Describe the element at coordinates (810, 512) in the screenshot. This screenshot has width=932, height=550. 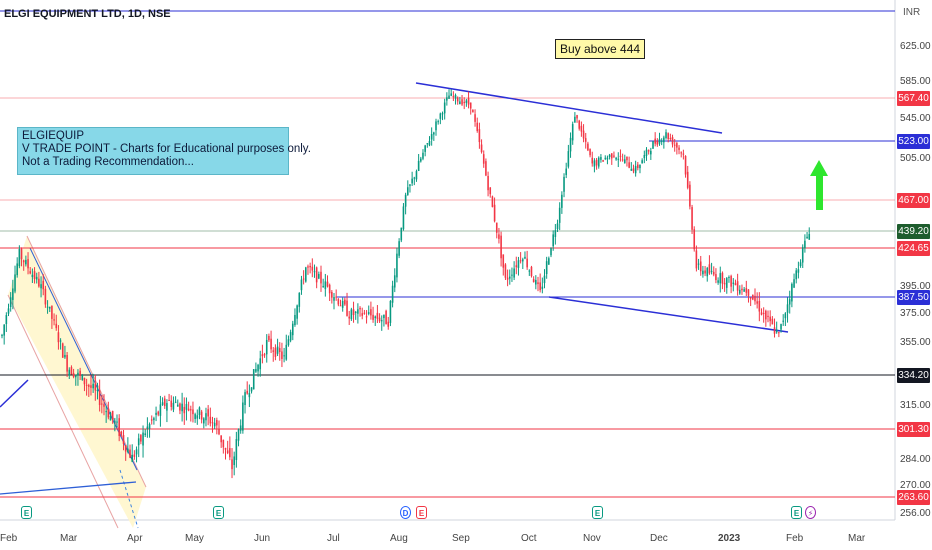
I see `event-marker-split: ⚡` at that location.